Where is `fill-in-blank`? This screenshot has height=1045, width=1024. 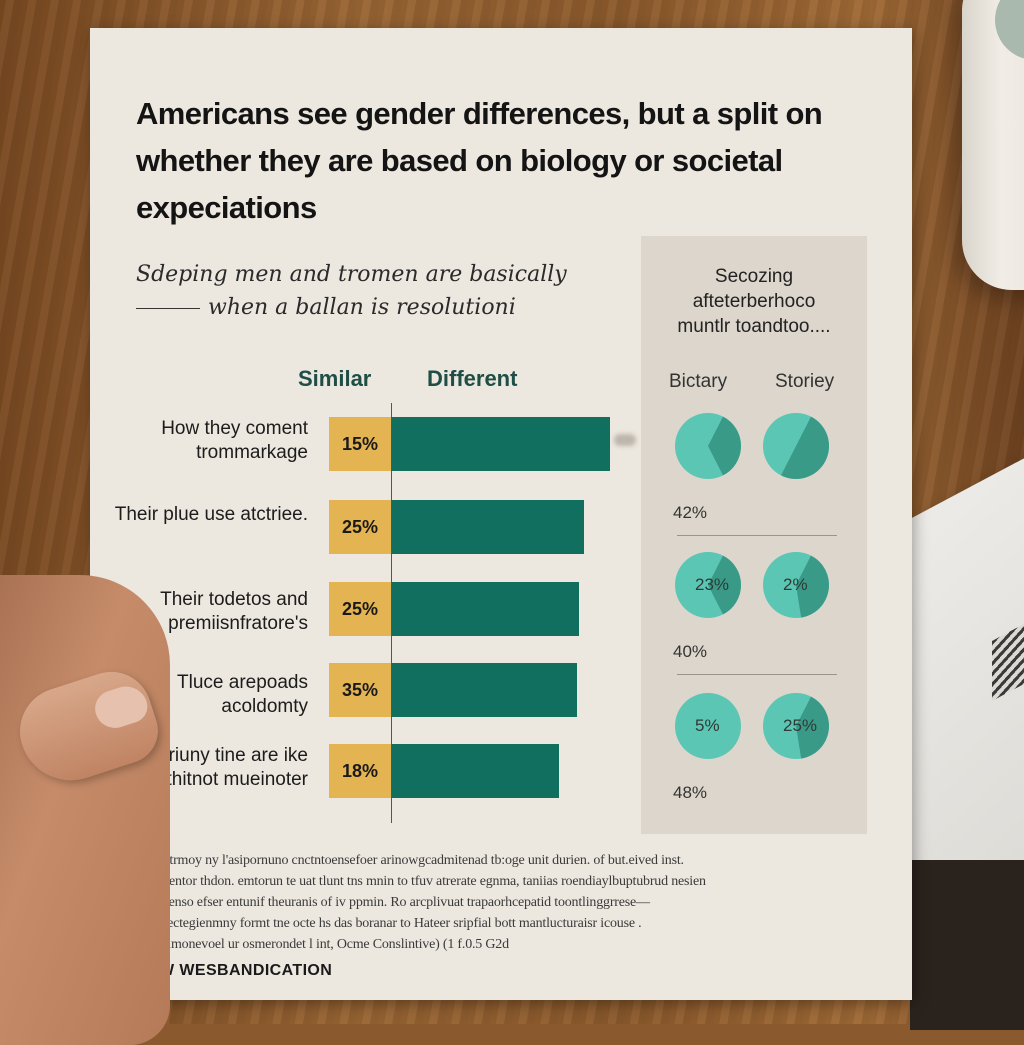 fill-in-blank is located at coordinates (168, 308).